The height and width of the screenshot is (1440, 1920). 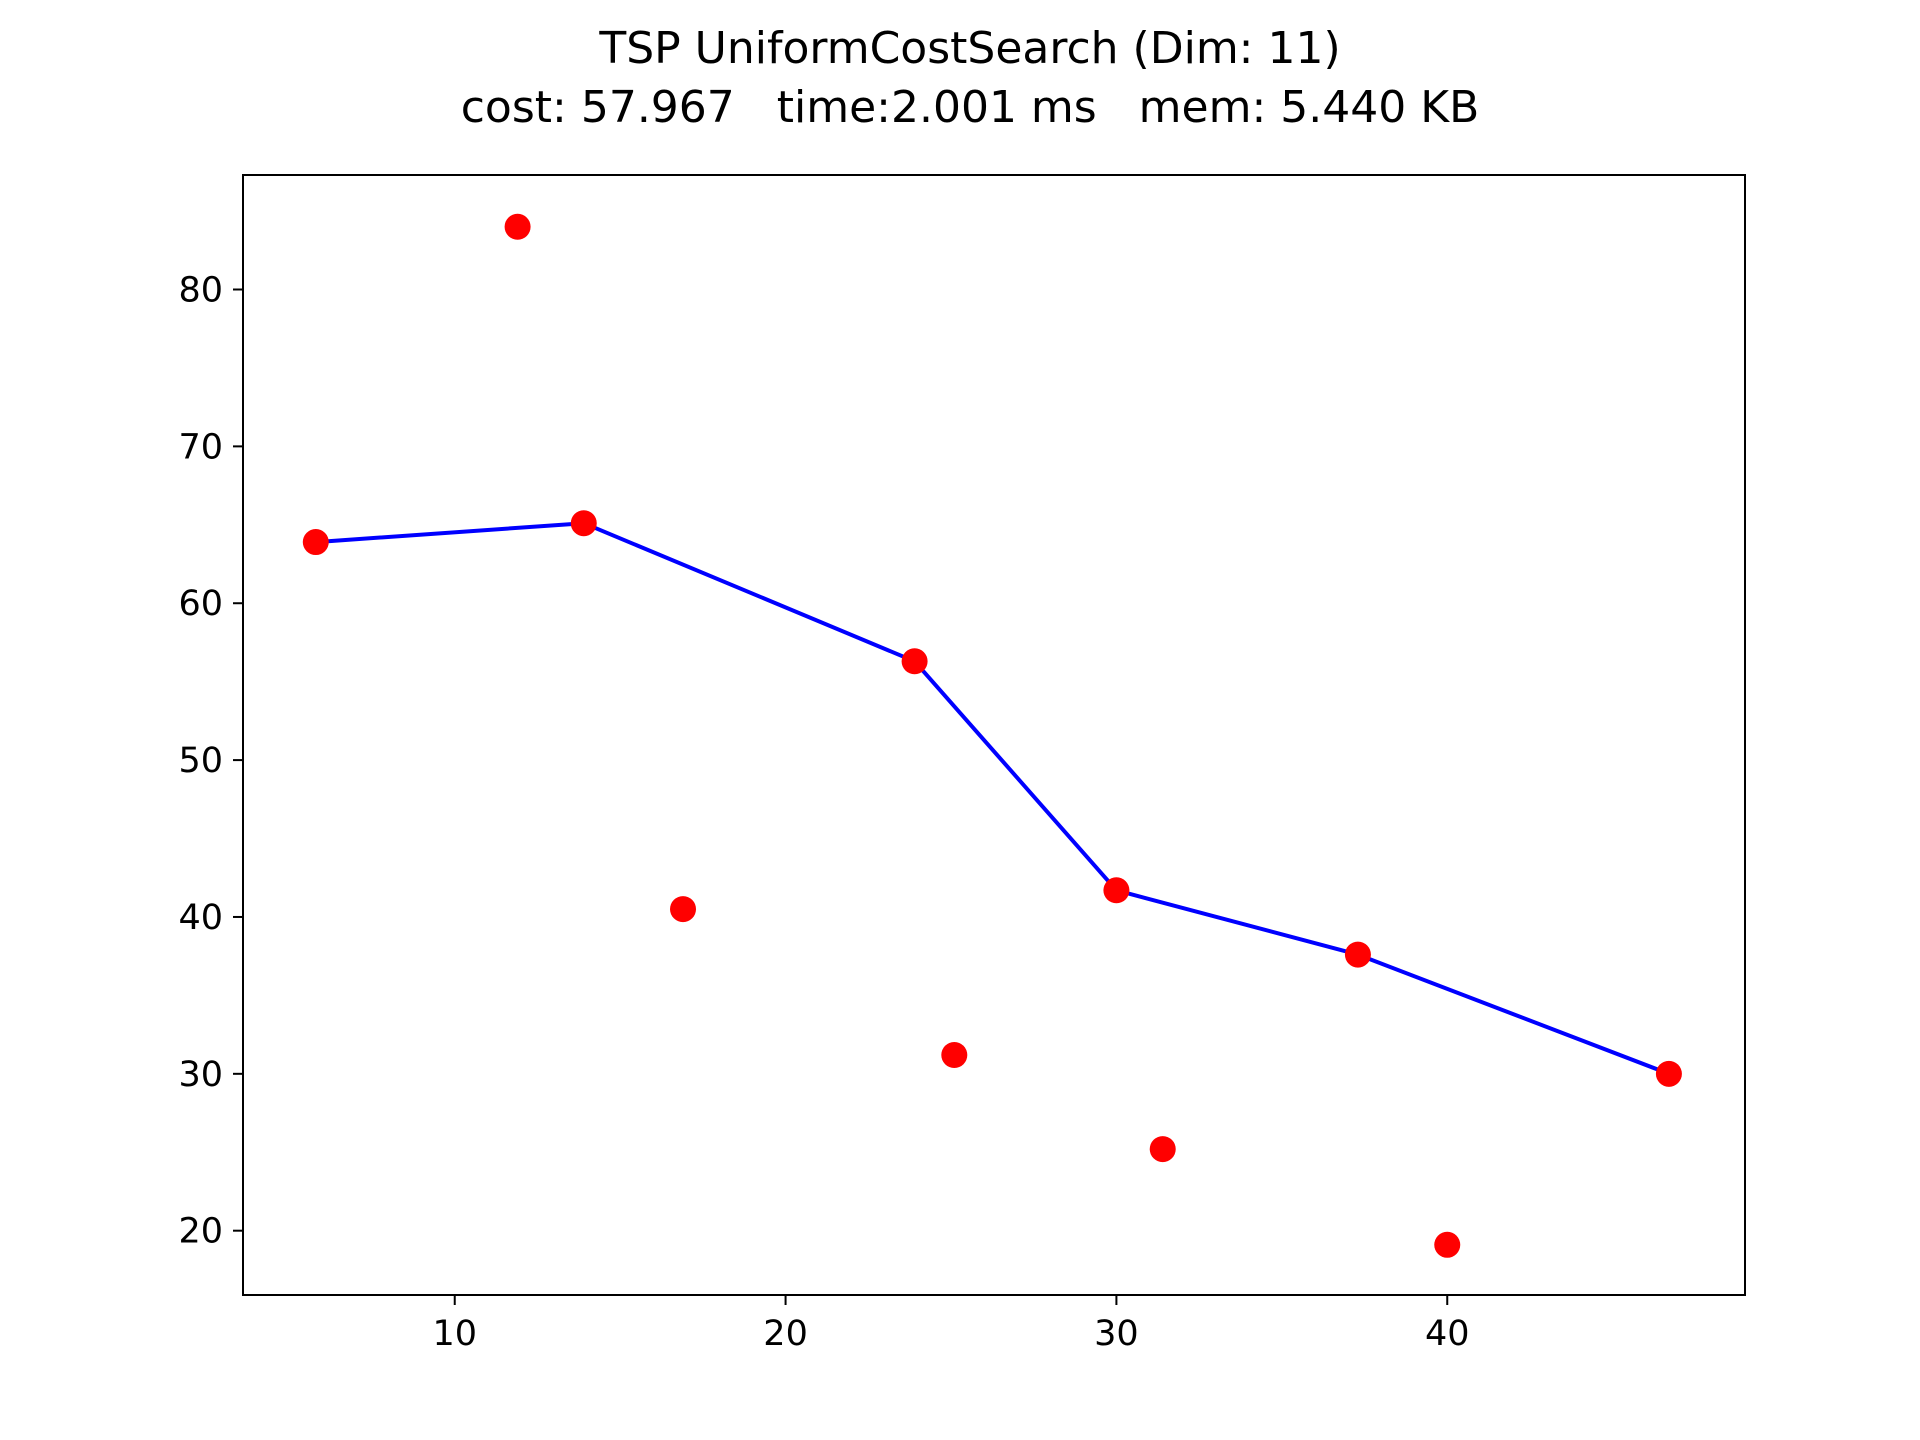 What do you see at coordinates (454, 1334) in the screenshot?
I see `x-tick-label: 10` at bounding box center [454, 1334].